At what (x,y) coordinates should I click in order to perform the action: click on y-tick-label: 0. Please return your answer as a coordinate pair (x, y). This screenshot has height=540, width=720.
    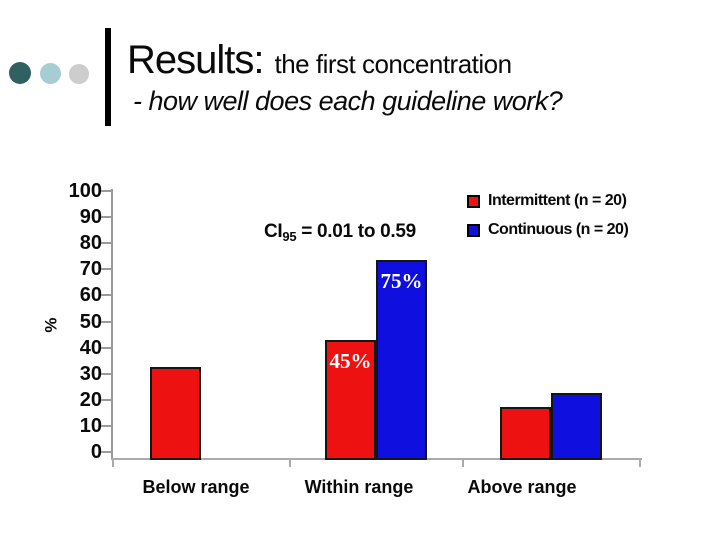
    Looking at the image, I should click on (96, 452).